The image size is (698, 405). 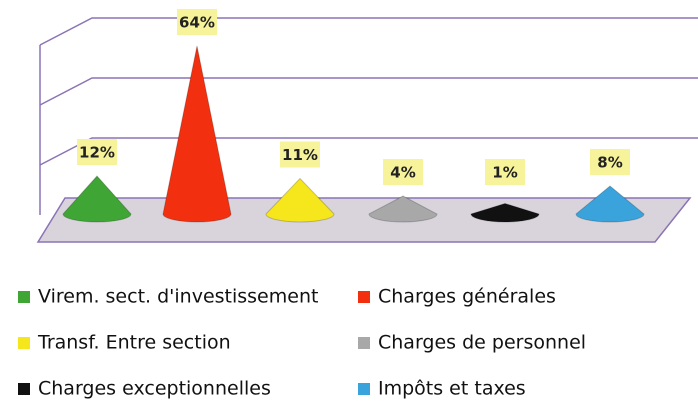 What do you see at coordinates (452, 389) in the screenshot?
I see `legend-label: Impôts et taxes` at bounding box center [452, 389].